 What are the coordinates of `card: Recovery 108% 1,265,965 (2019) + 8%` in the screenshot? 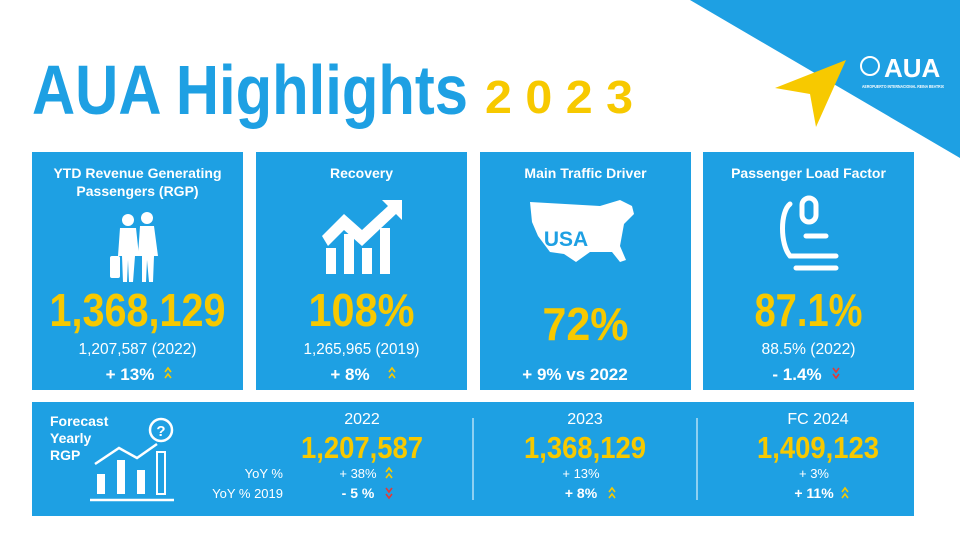 It's located at (361, 271).